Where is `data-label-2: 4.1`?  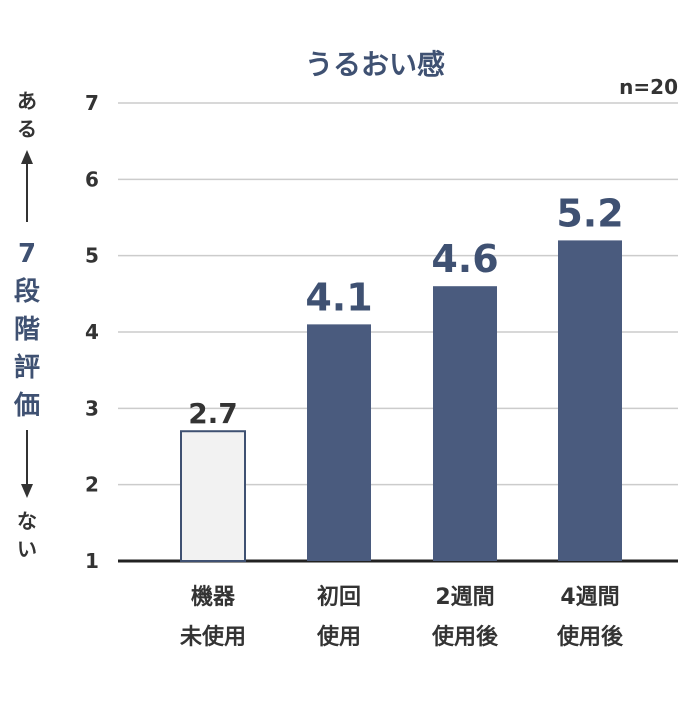
data-label-2: 4.1 is located at coordinates (338, 297).